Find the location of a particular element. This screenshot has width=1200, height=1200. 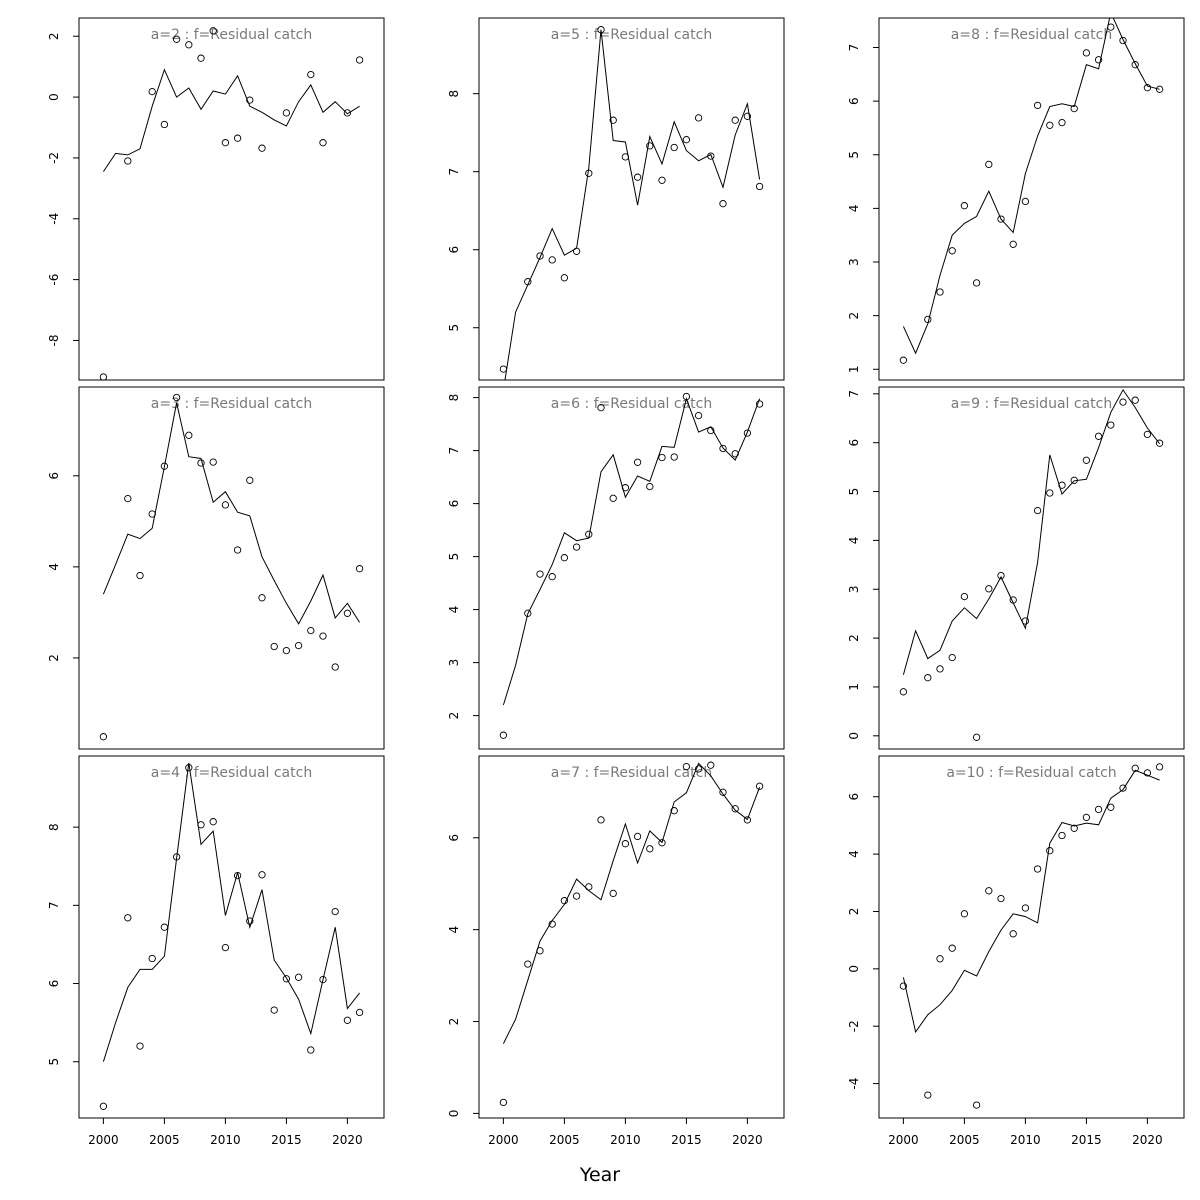

panel-1: a=2 : f=Residual catch -8 -6 -4 -2 0 2 is located at coordinates (216, 199).